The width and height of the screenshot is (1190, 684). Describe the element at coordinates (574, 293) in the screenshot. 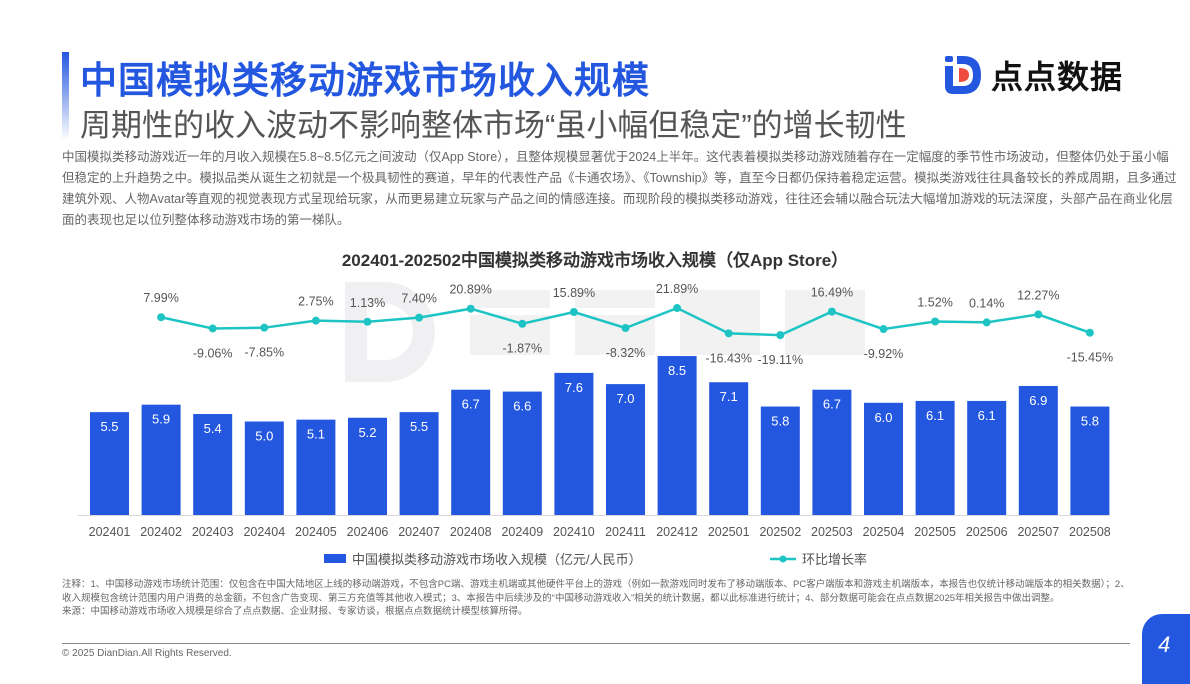

I see `growth-value-label: 15.89%` at that location.